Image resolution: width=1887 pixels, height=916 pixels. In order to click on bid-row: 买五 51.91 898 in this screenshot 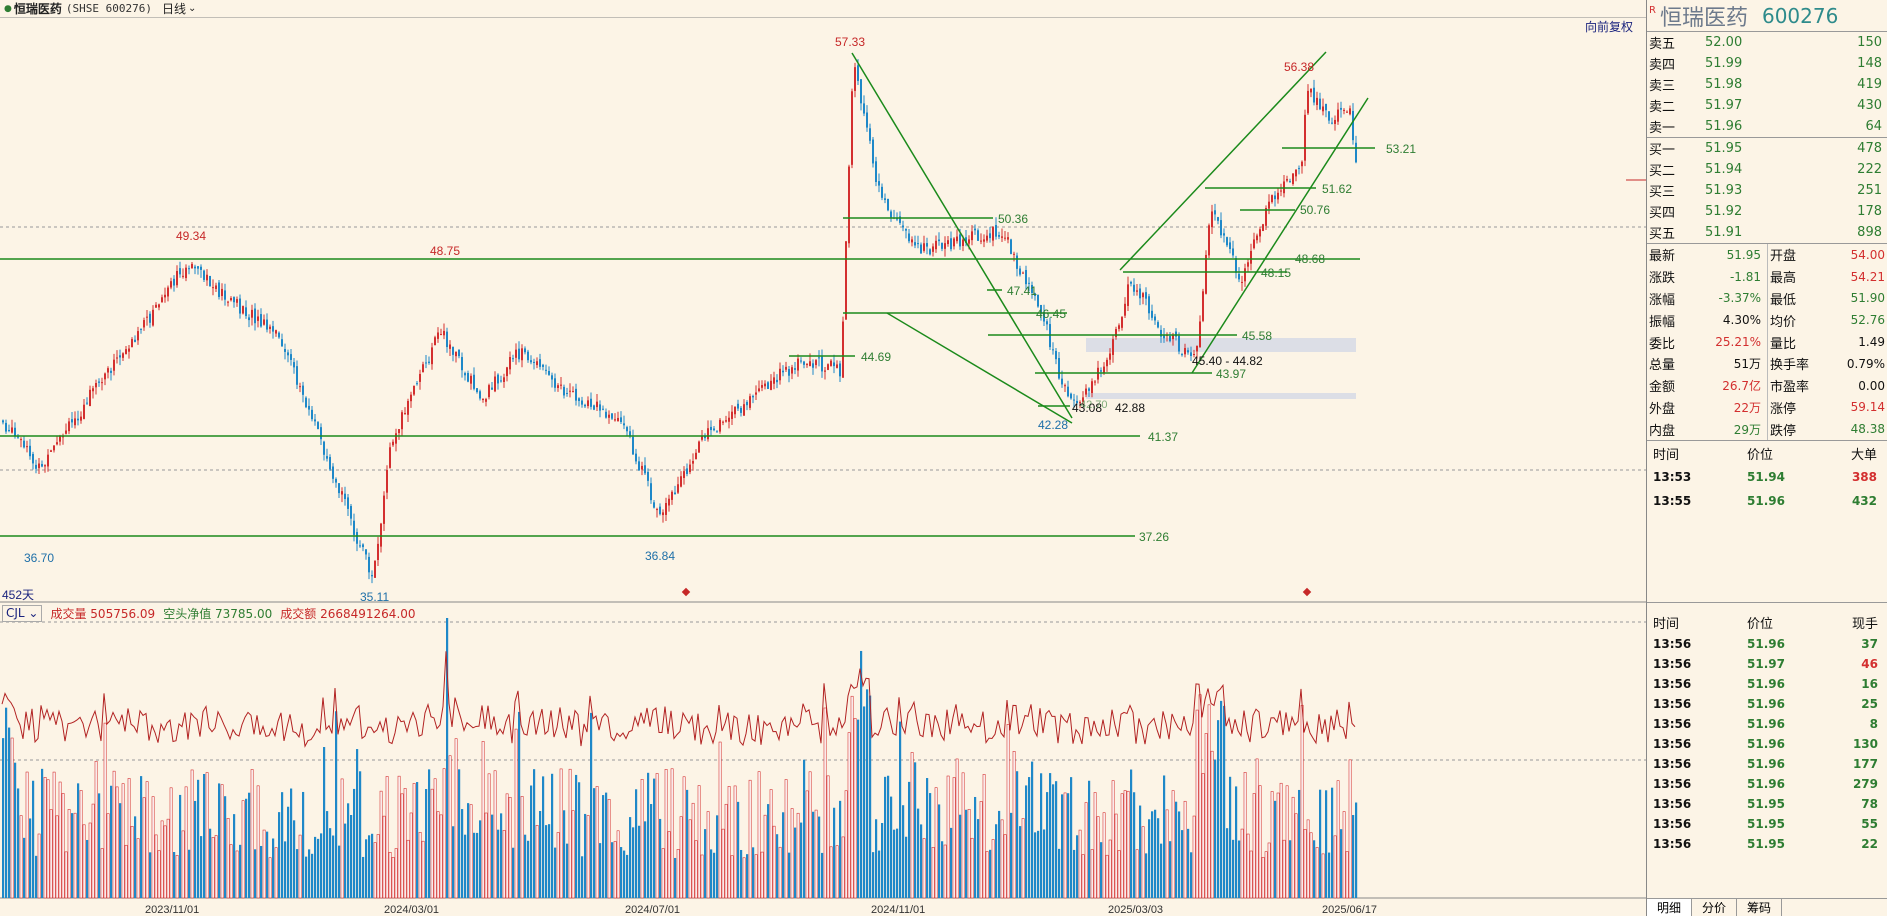, I will do `click(1767, 232)`.